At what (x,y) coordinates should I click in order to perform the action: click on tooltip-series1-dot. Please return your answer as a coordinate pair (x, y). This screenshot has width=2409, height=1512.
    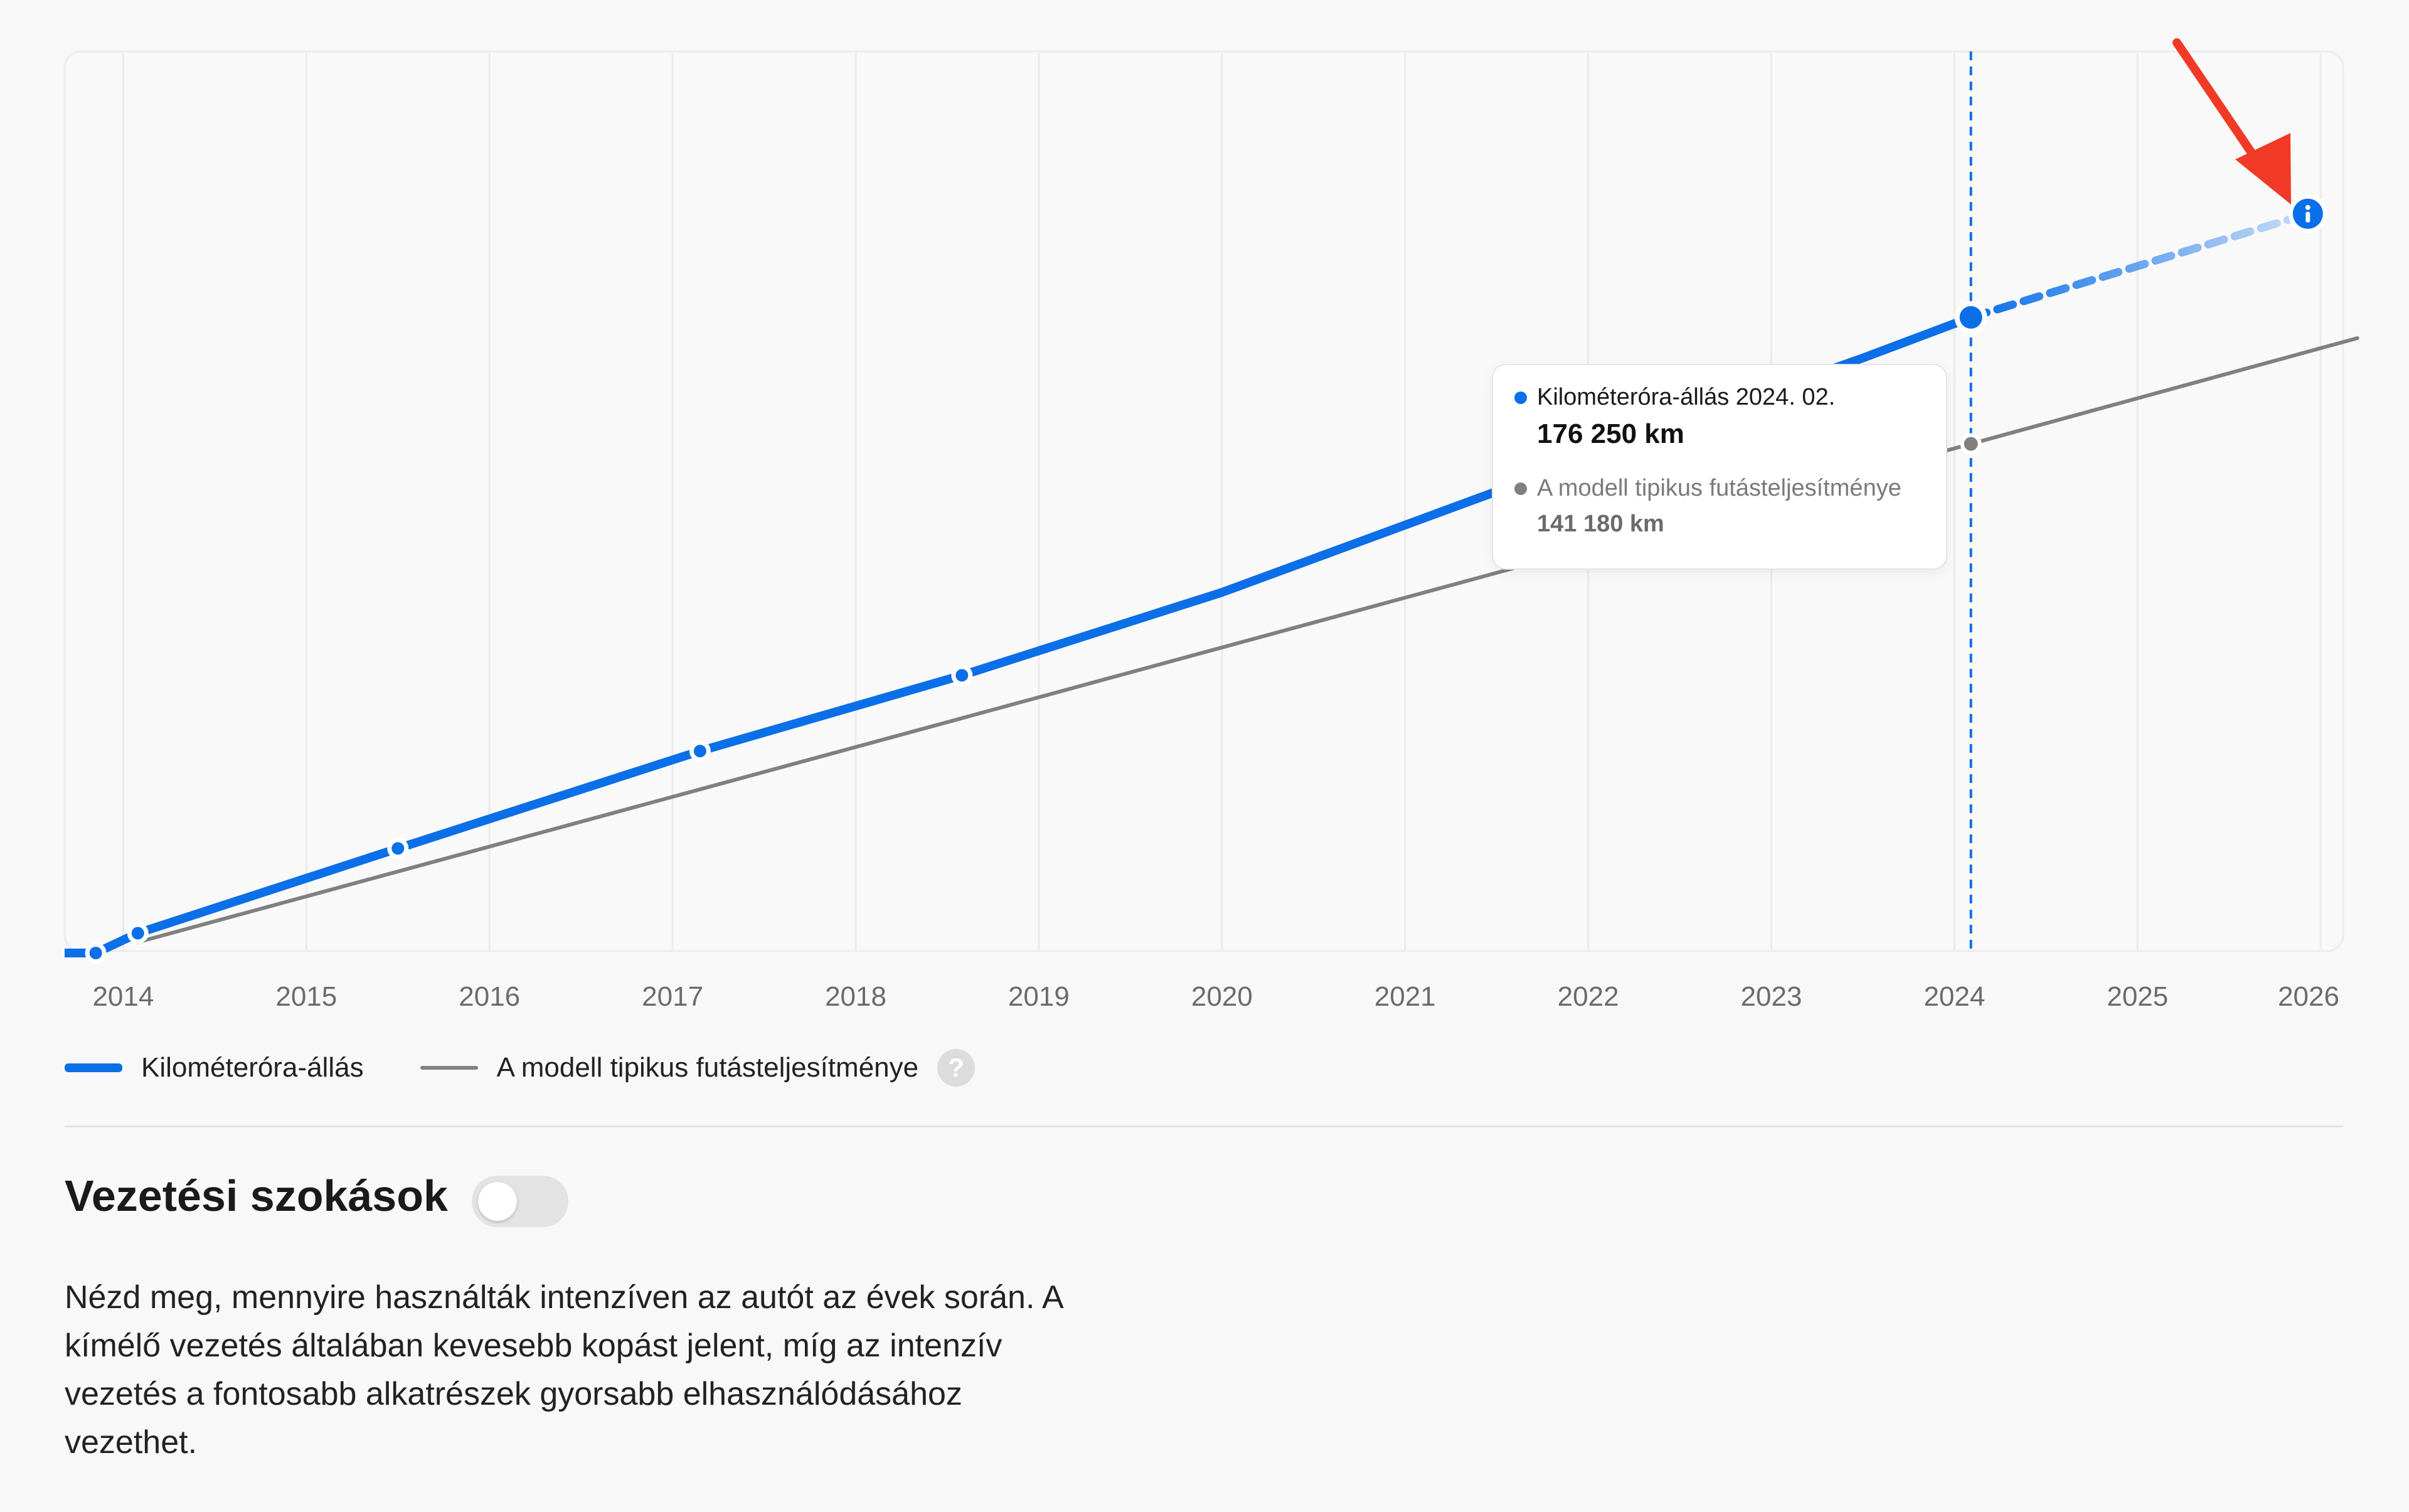
    Looking at the image, I should click on (1520, 398).